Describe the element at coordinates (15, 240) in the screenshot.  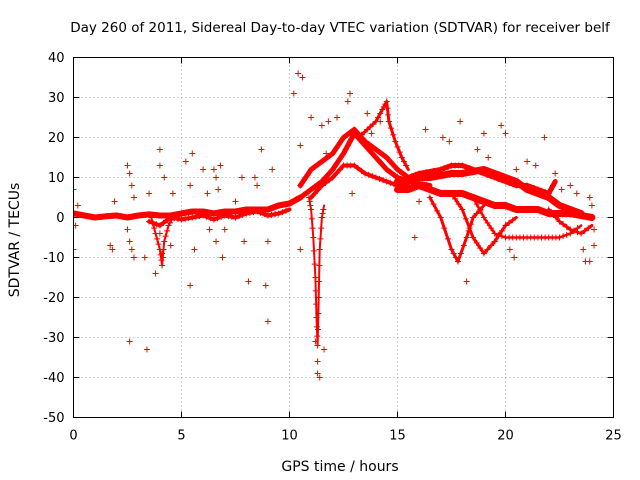
I see `y-axis-label: SDTVAR / TECUs` at that location.